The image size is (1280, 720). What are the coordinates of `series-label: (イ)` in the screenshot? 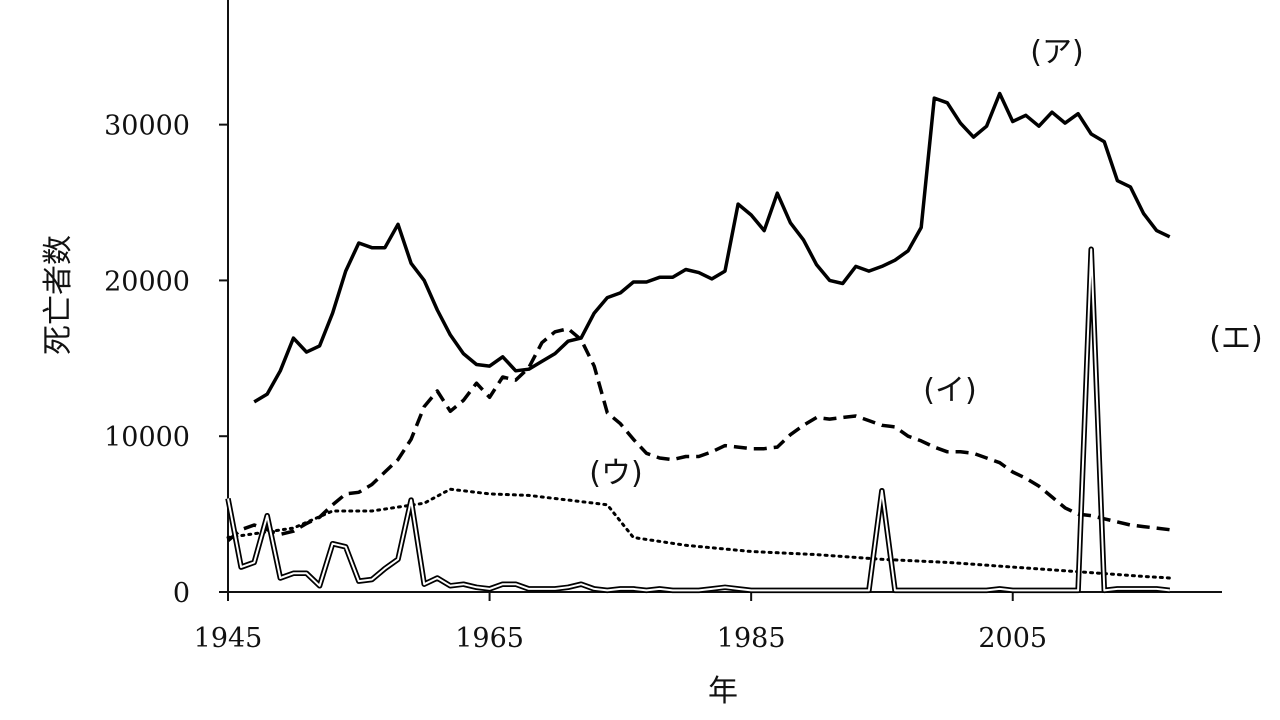 It's located at (949, 390).